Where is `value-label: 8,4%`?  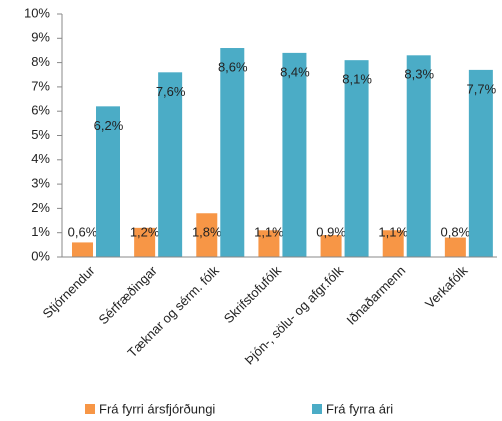
value-label: 8,4% is located at coordinates (295, 71).